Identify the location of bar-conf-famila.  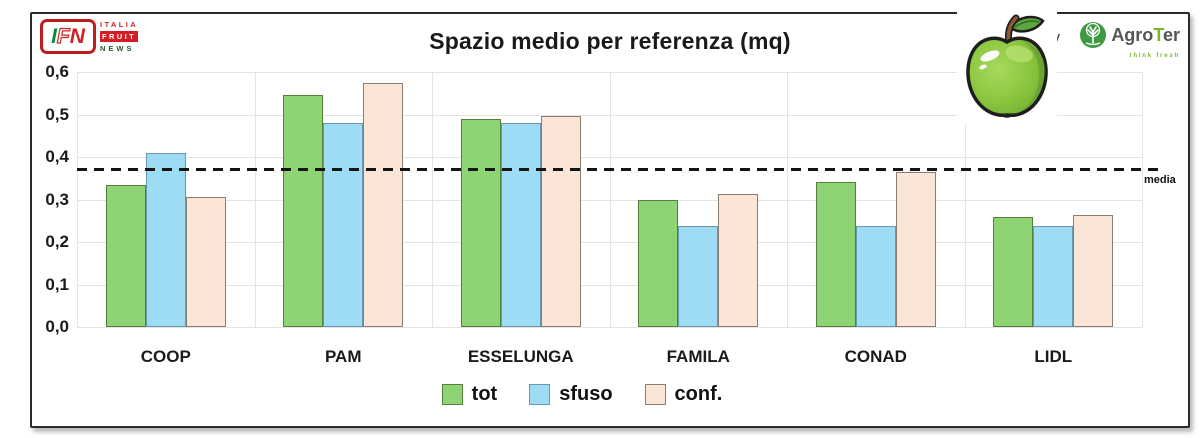
(738, 260).